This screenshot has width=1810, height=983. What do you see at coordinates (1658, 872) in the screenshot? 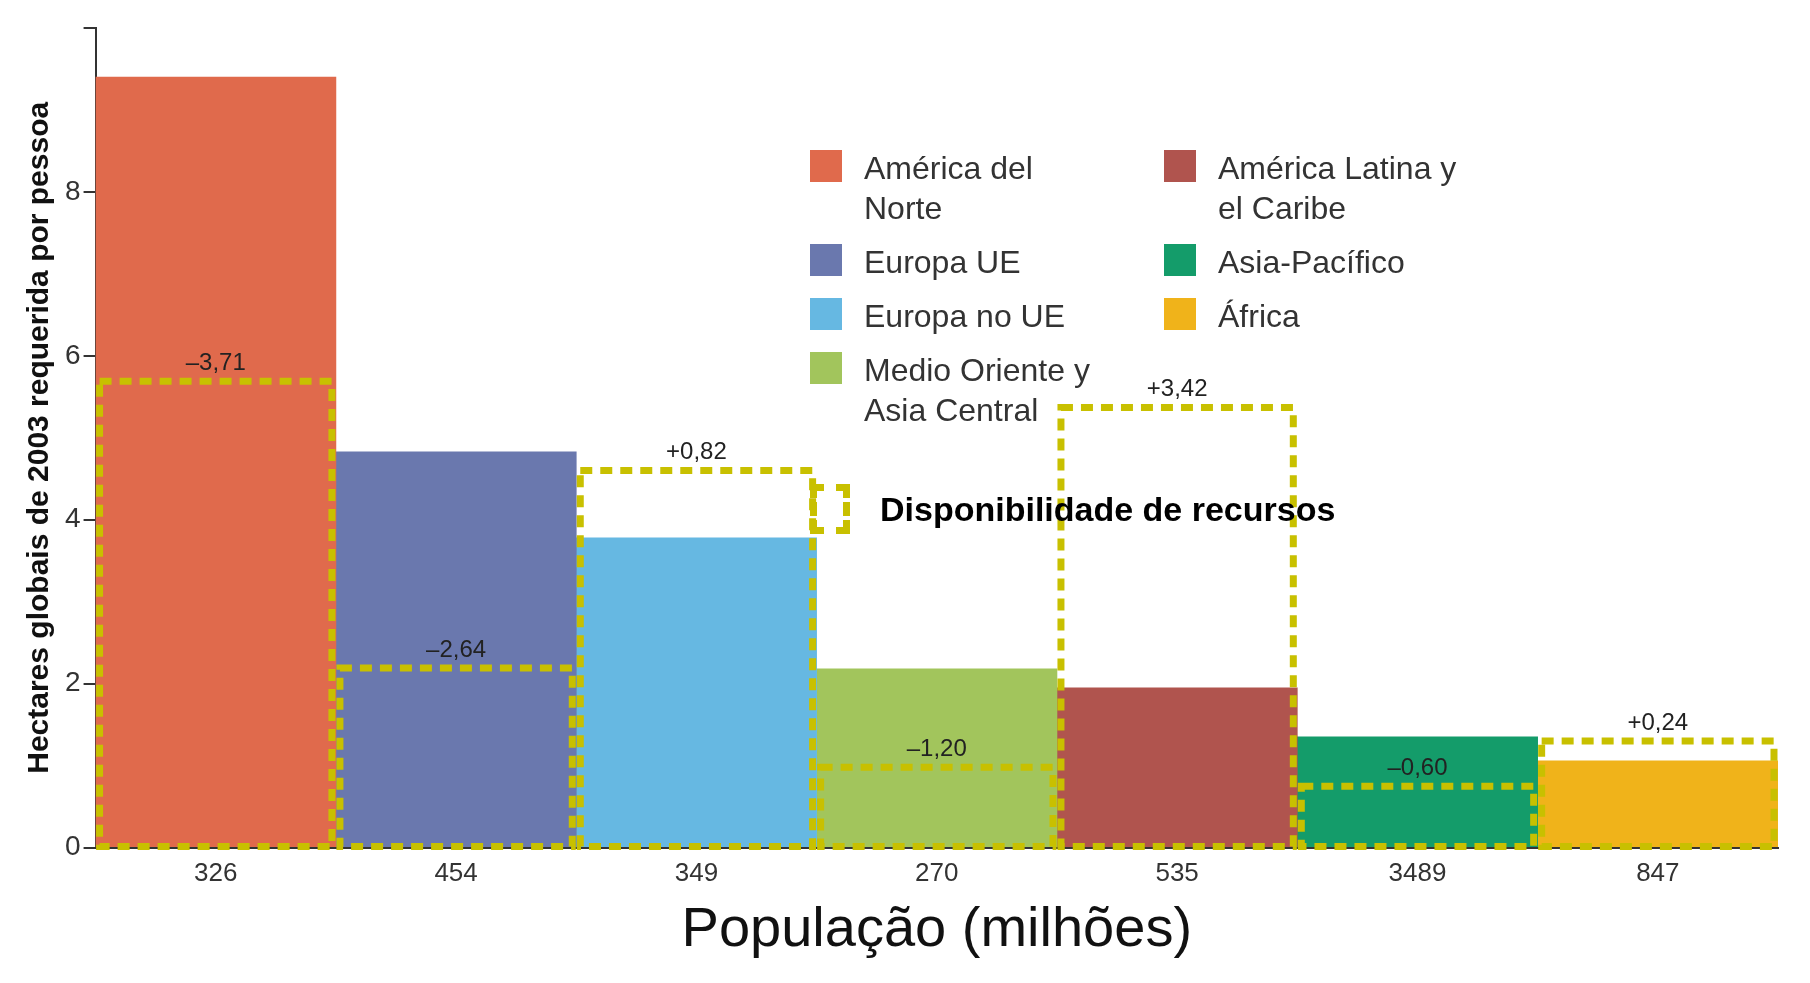
I see `x-tick-label: 847` at bounding box center [1658, 872].